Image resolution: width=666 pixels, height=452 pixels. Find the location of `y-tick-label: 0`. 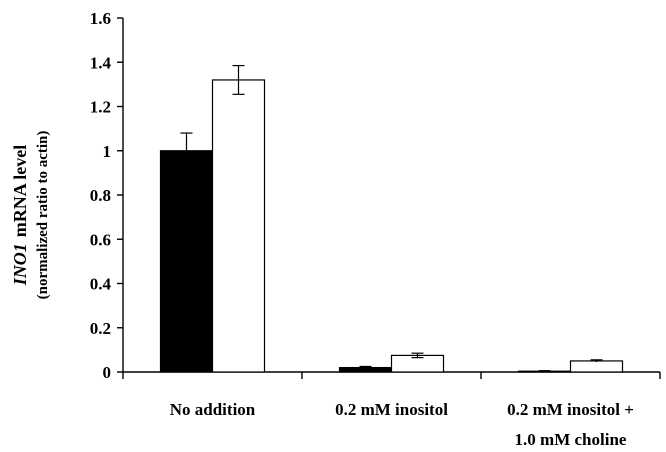

y-tick-label: 0 is located at coordinates (107, 372).